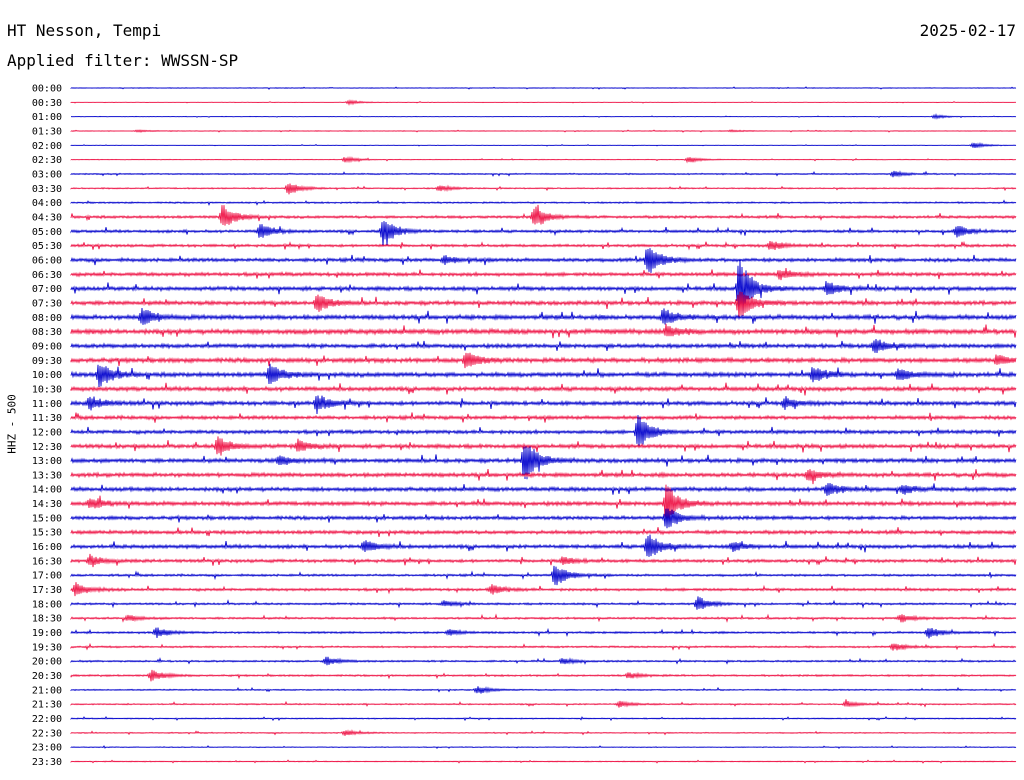  I want to click on time-tick-label: 03:00, so click(47, 174).